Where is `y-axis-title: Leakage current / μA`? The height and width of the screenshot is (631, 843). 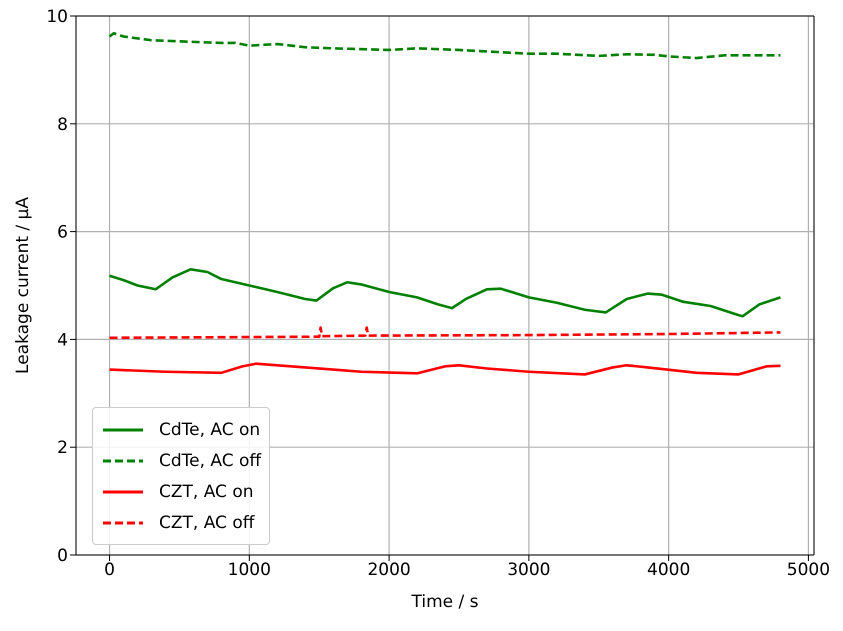 y-axis-title: Leakage current / μA is located at coordinates (23, 285).